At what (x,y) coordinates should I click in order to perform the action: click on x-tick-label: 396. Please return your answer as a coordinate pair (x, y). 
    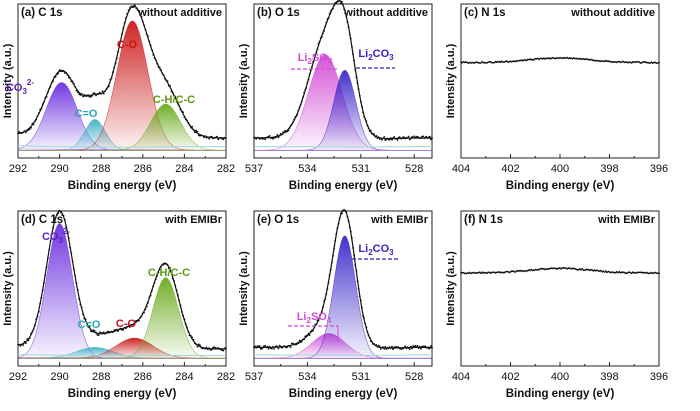
    Looking at the image, I should click on (659, 169).